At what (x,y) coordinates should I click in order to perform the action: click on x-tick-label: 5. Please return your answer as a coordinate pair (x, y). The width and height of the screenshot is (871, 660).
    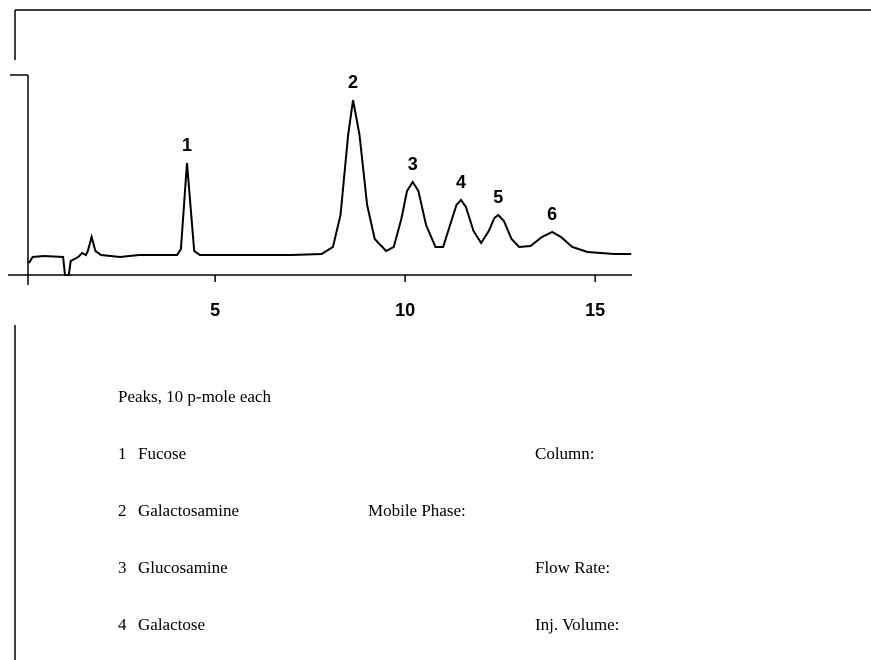
    Looking at the image, I should click on (215, 310).